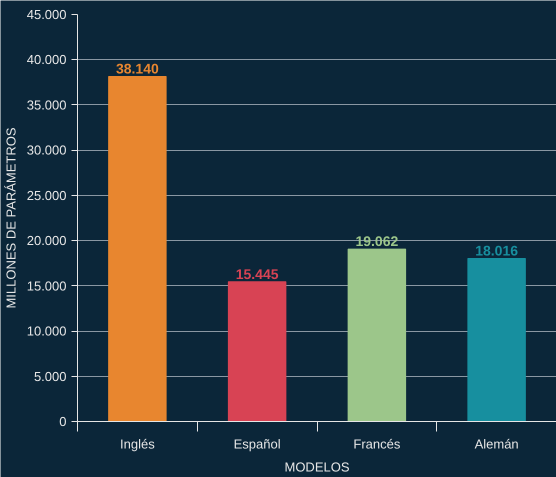  What do you see at coordinates (317, 467) in the screenshot?
I see `x-axis-title: MODELOS` at bounding box center [317, 467].